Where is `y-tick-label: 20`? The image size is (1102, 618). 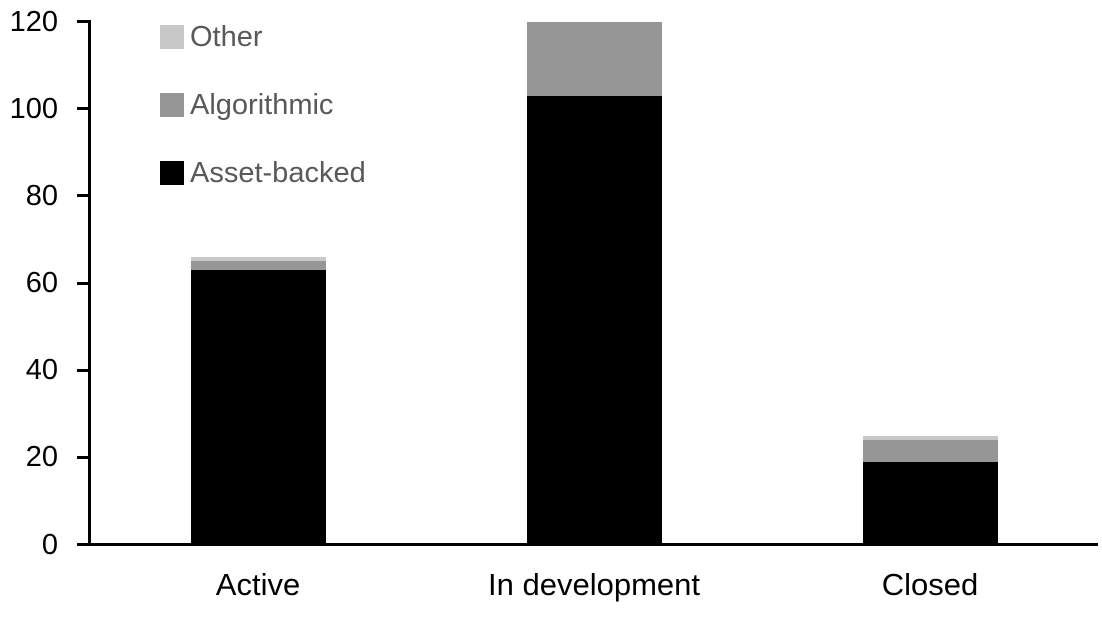 y-tick-label: 20 is located at coordinates (41, 457).